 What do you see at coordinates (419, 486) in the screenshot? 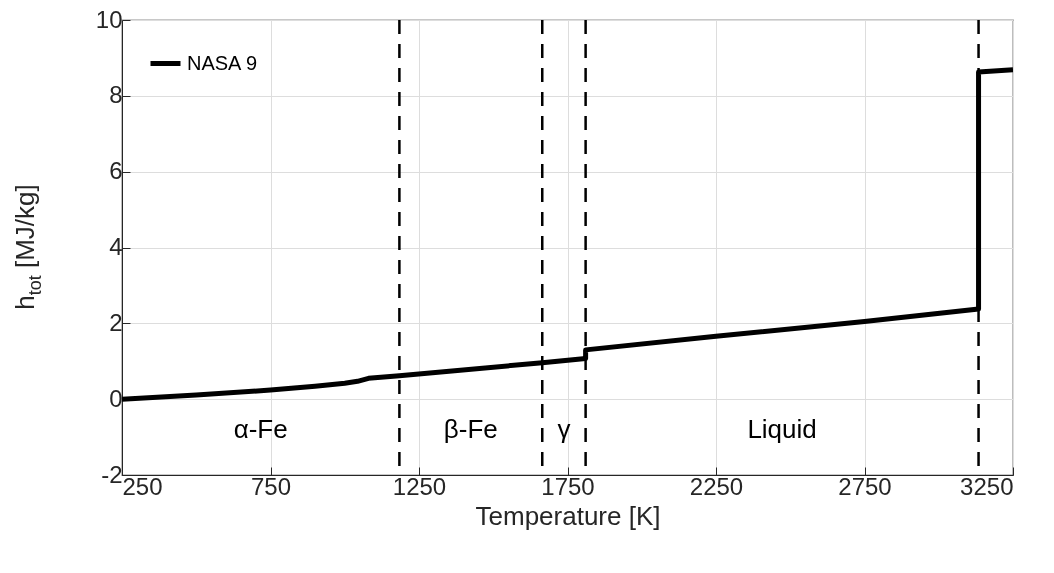
I see `x-tick-label: 1250` at bounding box center [419, 486].